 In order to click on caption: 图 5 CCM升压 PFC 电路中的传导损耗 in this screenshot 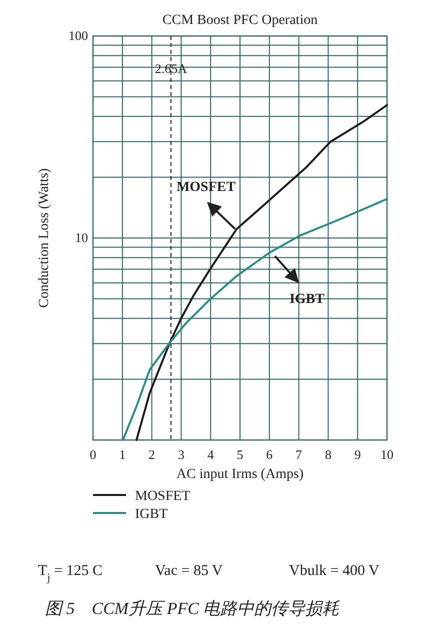, I will do `click(192, 608)`.